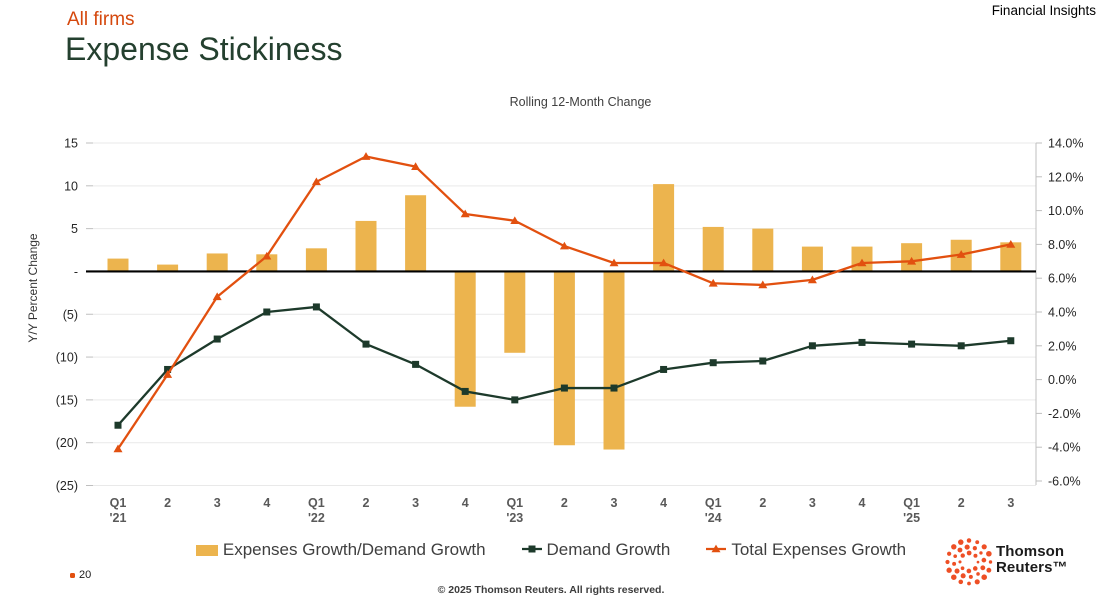 The width and height of the screenshot is (1102, 612). What do you see at coordinates (1065, 144) in the screenshot?
I see `right-axis-tick-label: 14.0%` at bounding box center [1065, 144].